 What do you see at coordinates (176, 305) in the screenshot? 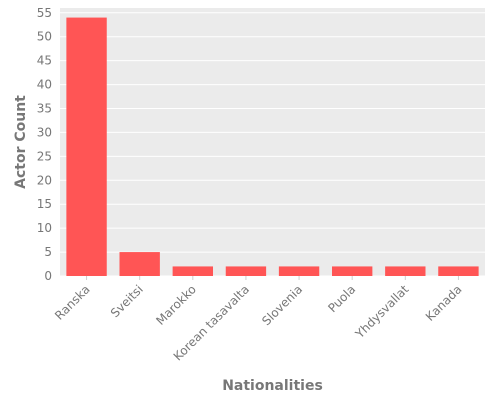
I see `x-tick-label: Marokko` at bounding box center [176, 305].